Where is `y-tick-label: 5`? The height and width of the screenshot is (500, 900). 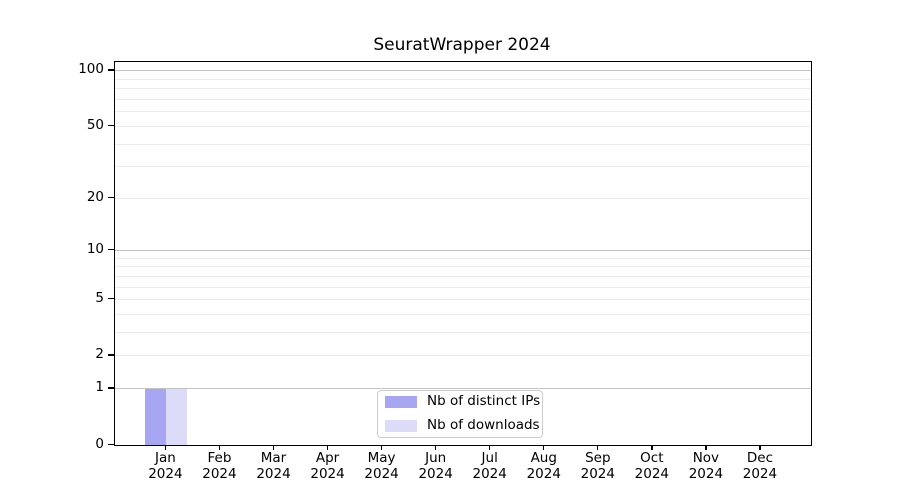 y-tick-label: 5 is located at coordinates (99, 298).